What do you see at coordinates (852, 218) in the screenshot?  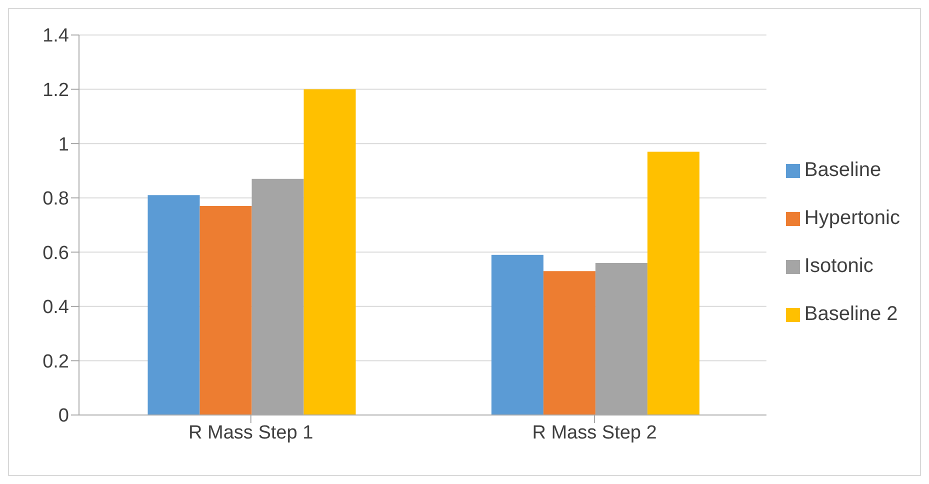 I see `legend-label: Hypertonic` at bounding box center [852, 218].